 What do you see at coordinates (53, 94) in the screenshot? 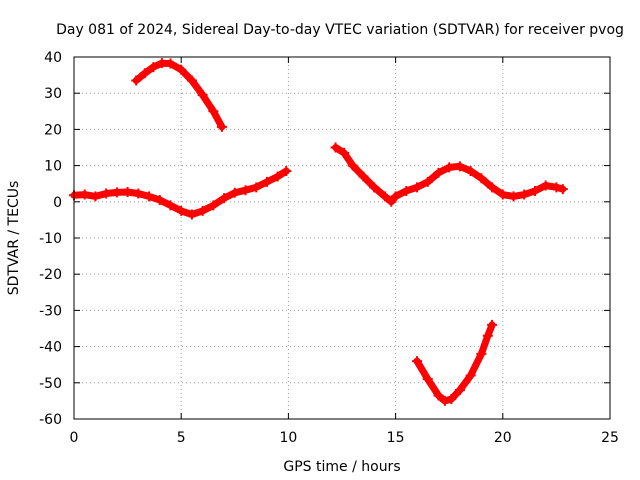
I see `y-tick-label: 30` at bounding box center [53, 94].